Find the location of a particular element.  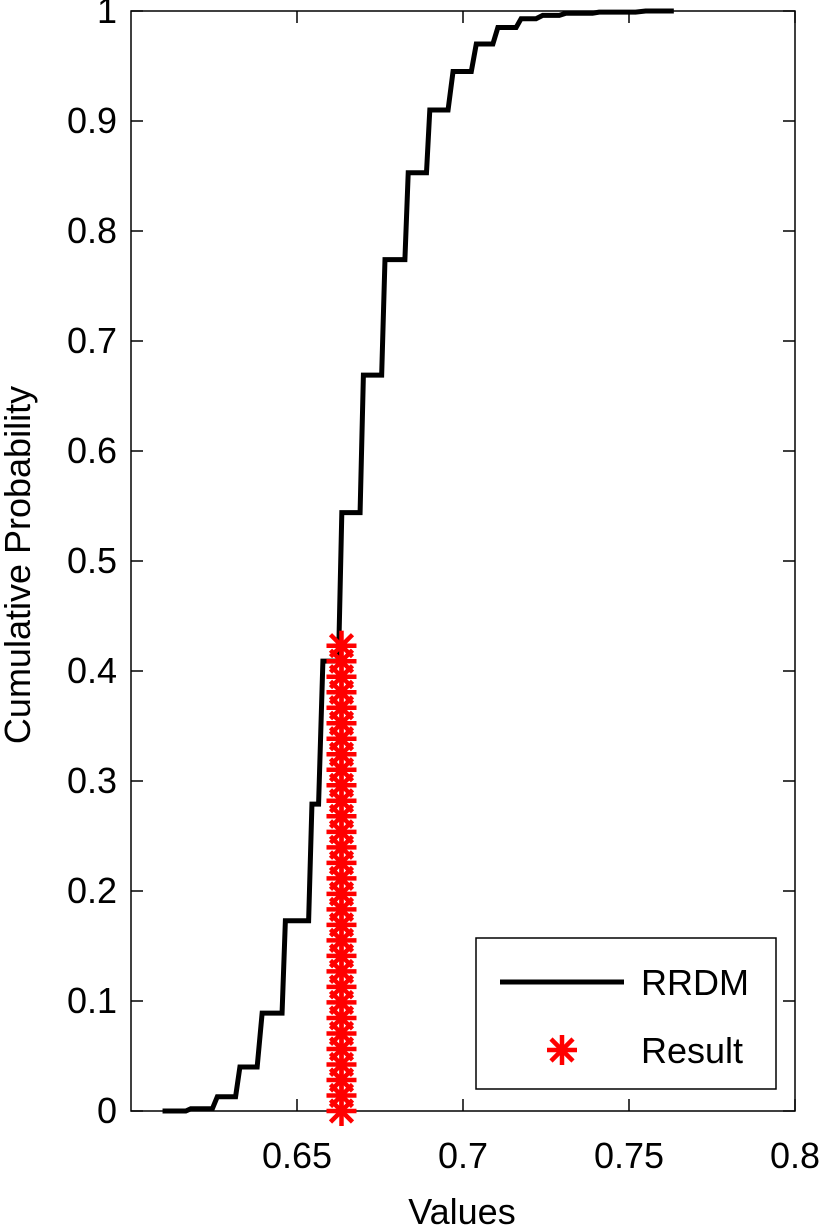

x-axis-label: Values is located at coordinates (461, 1210).